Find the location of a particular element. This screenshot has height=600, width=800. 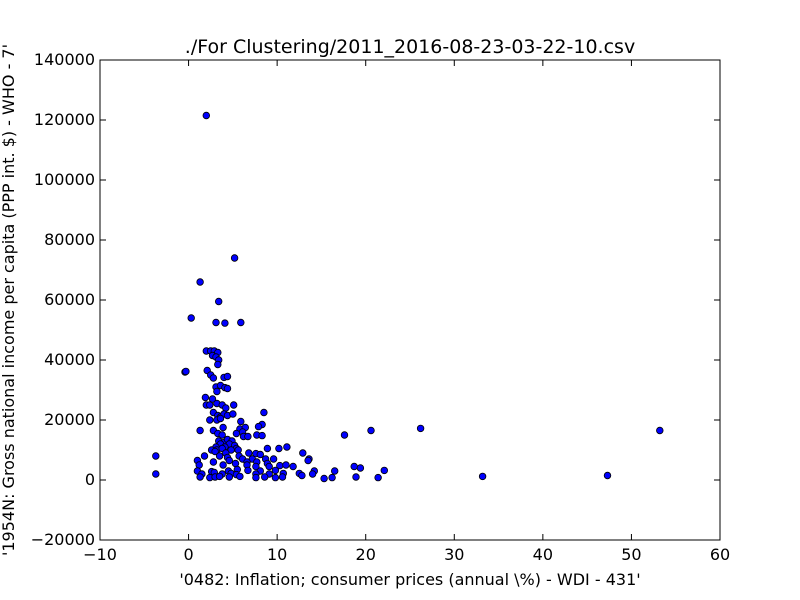

x-tick-label: 40 is located at coordinates (543, 554).